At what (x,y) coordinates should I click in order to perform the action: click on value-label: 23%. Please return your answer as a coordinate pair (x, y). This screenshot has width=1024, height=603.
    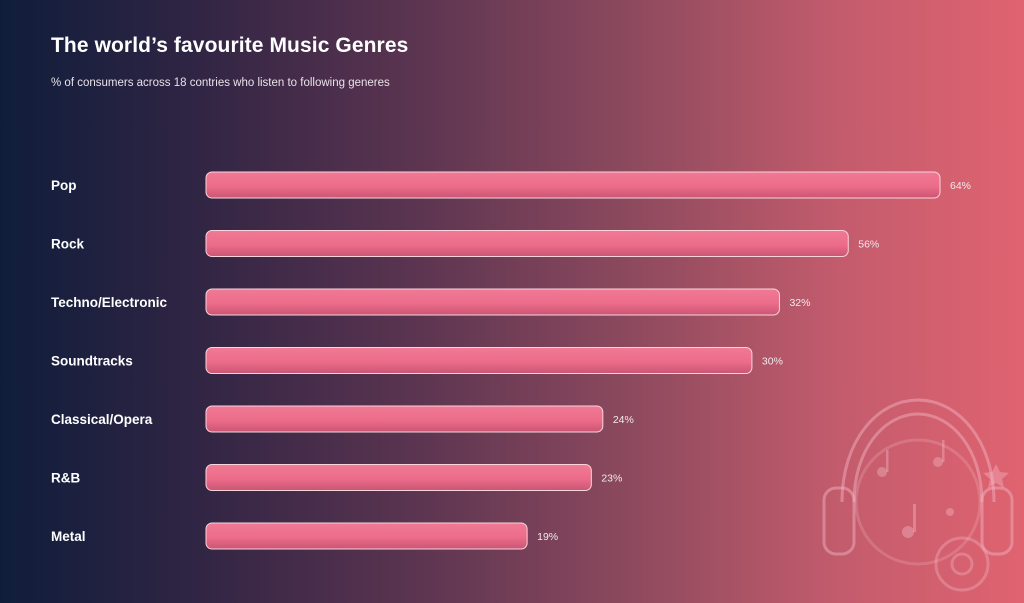
    Looking at the image, I should click on (611, 479).